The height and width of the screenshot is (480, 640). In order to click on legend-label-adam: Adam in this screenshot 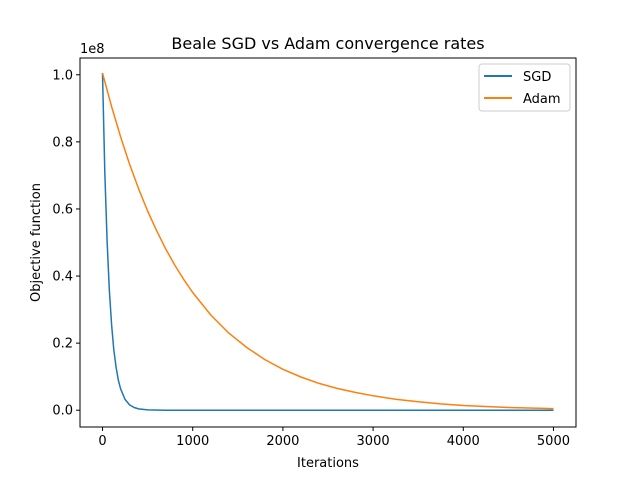, I will do `click(542, 99)`.